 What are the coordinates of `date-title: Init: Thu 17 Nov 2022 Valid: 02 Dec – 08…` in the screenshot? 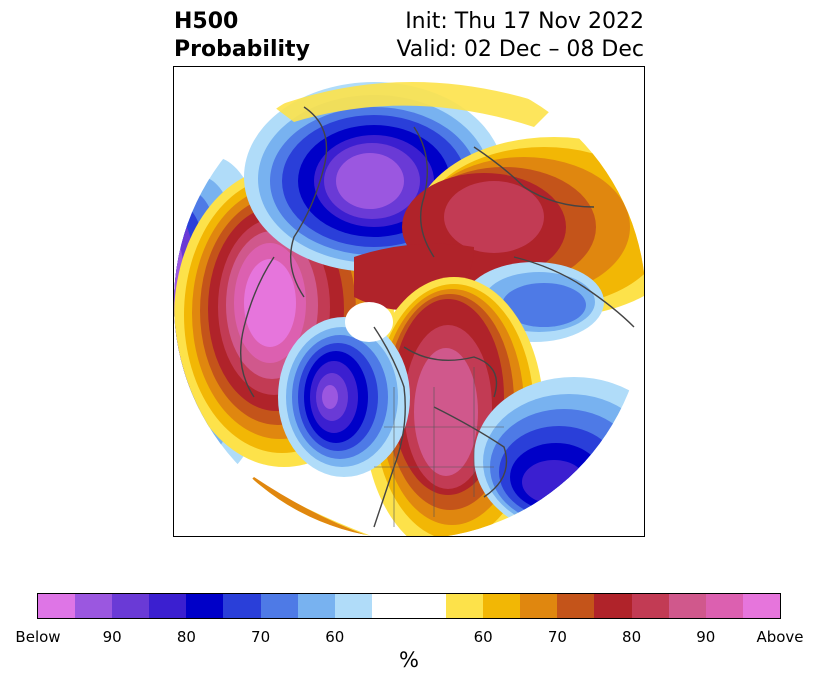 It's located at (520, 36).